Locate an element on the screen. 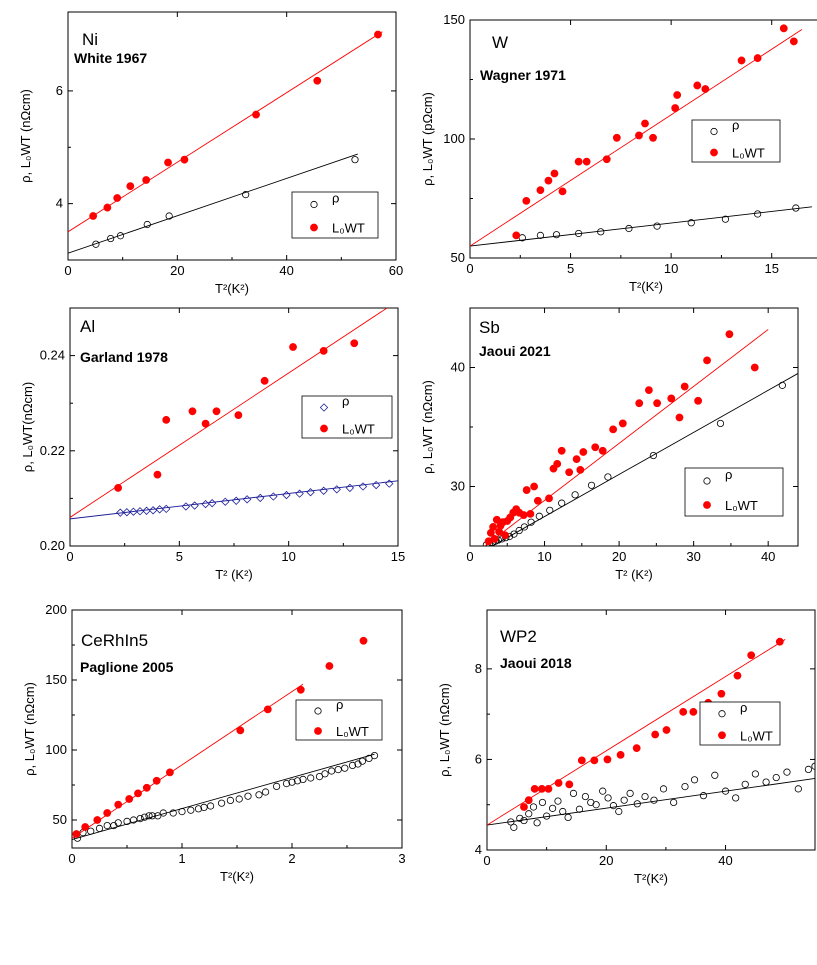  citation-label: Jaoui 2018 is located at coordinates (536, 663).